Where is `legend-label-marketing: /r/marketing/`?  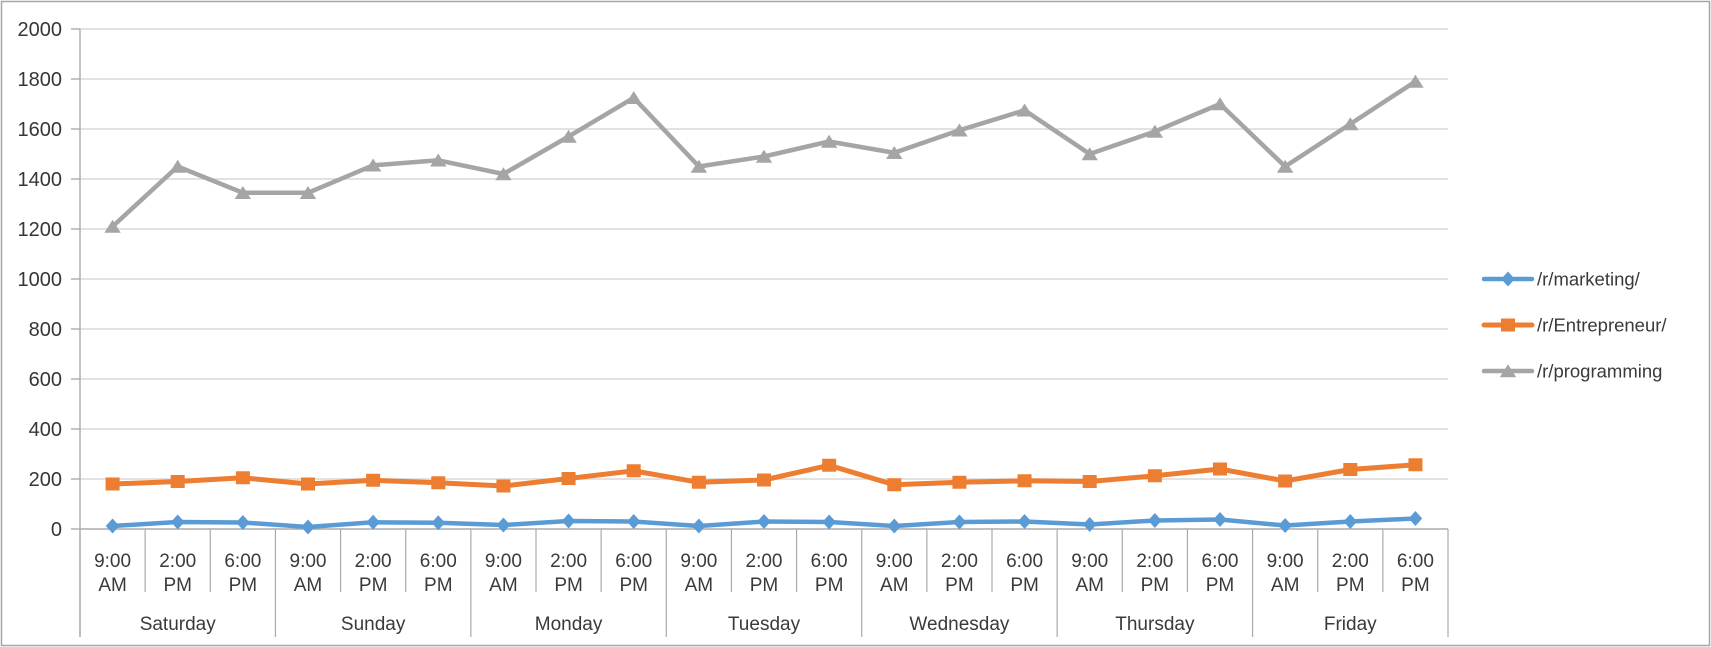 legend-label-marketing: /r/marketing/ is located at coordinates (1589, 279).